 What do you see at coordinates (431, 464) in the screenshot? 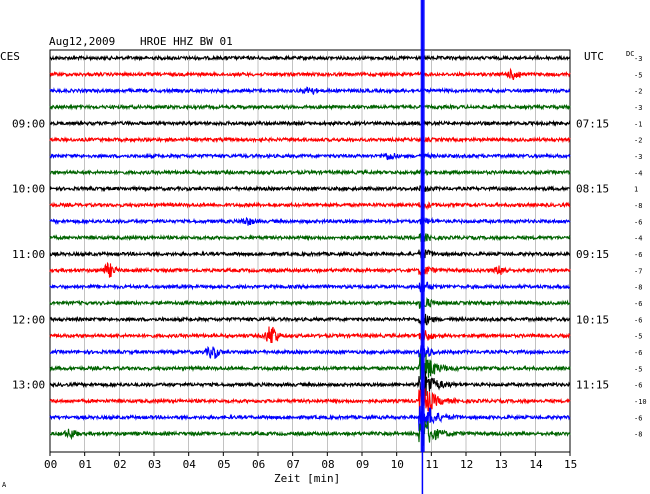
I see `x-tick-label: 11` at bounding box center [431, 464].